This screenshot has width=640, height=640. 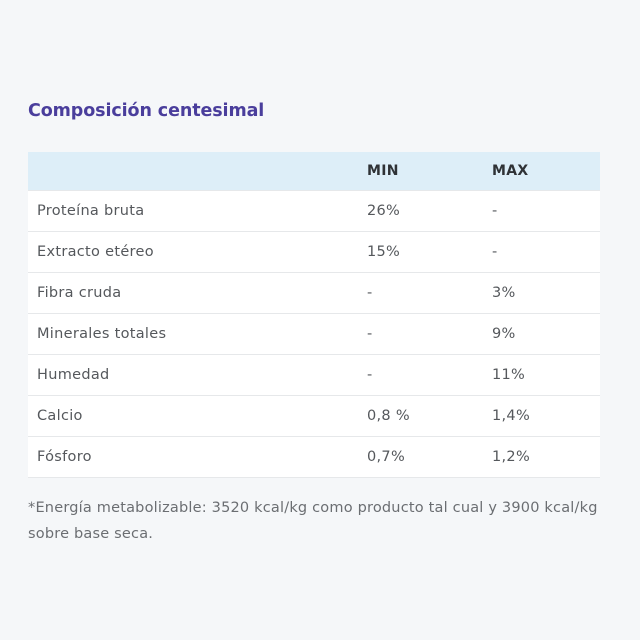 What do you see at coordinates (197, 375) in the screenshot?
I see `nutrient-name: Humedad` at bounding box center [197, 375].